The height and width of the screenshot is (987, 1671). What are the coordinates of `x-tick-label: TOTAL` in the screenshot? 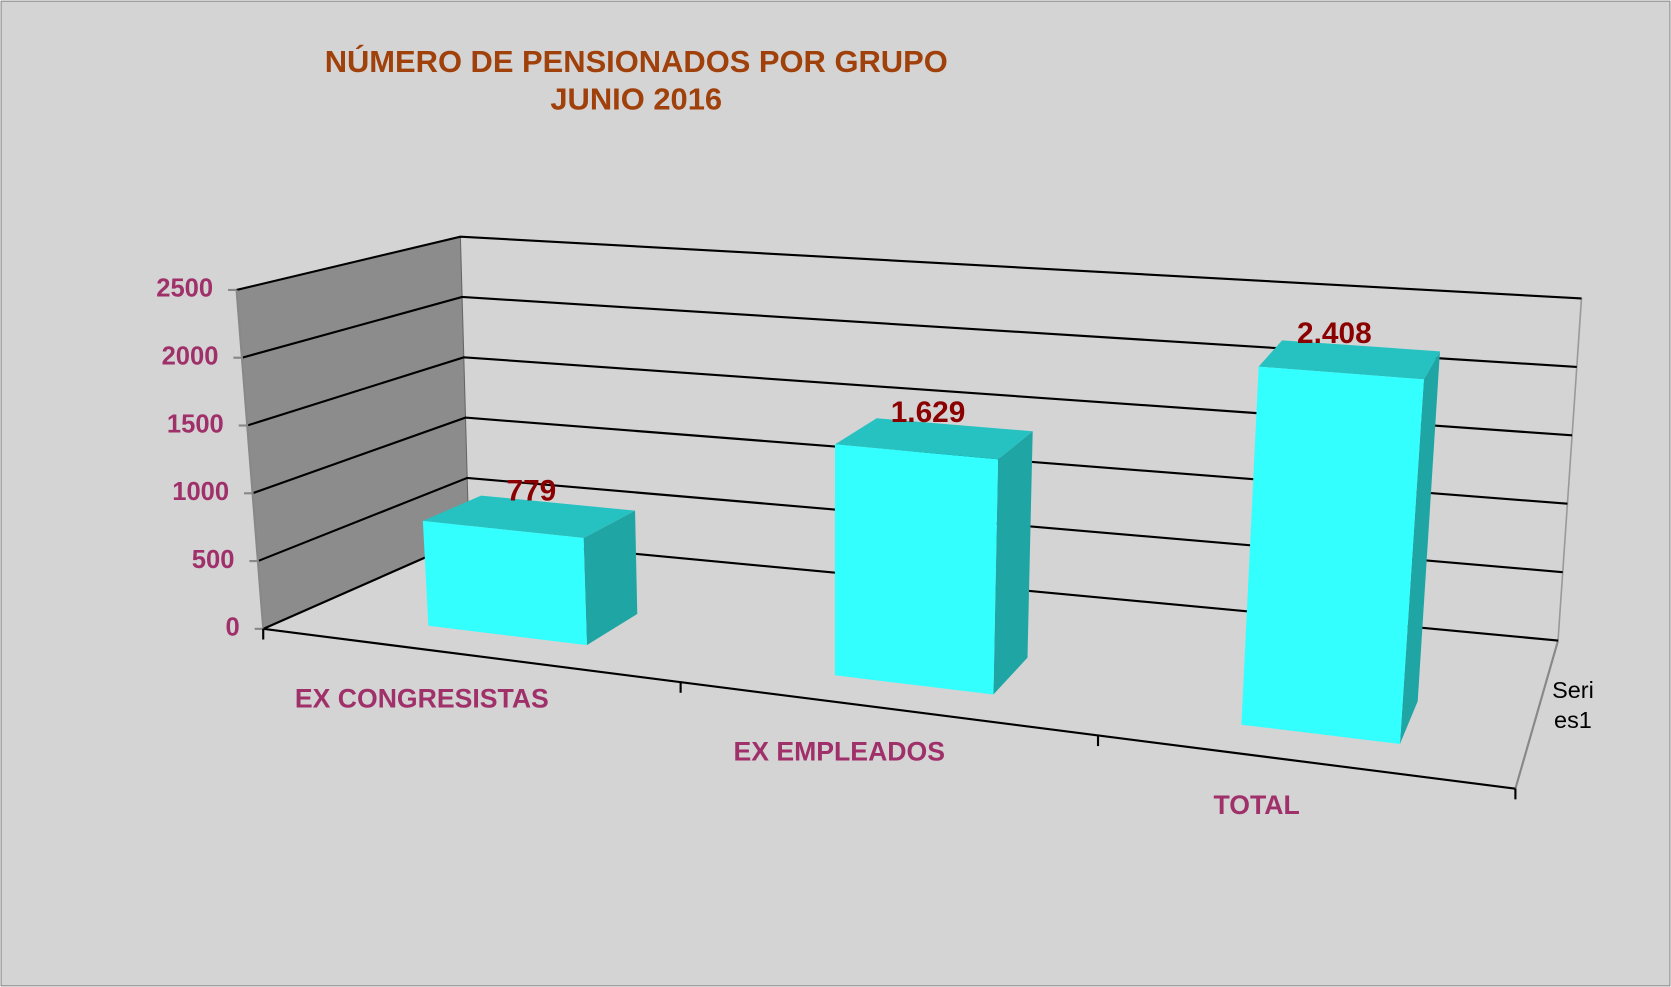 It's located at (1256, 805).